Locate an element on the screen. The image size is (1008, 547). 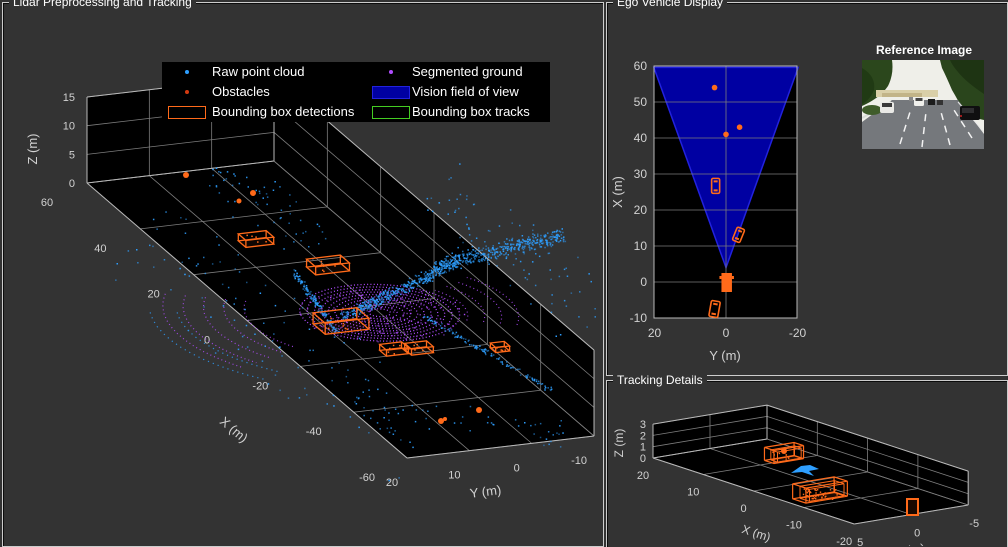
svg-text: 1 is located at coordinates (643, 448).